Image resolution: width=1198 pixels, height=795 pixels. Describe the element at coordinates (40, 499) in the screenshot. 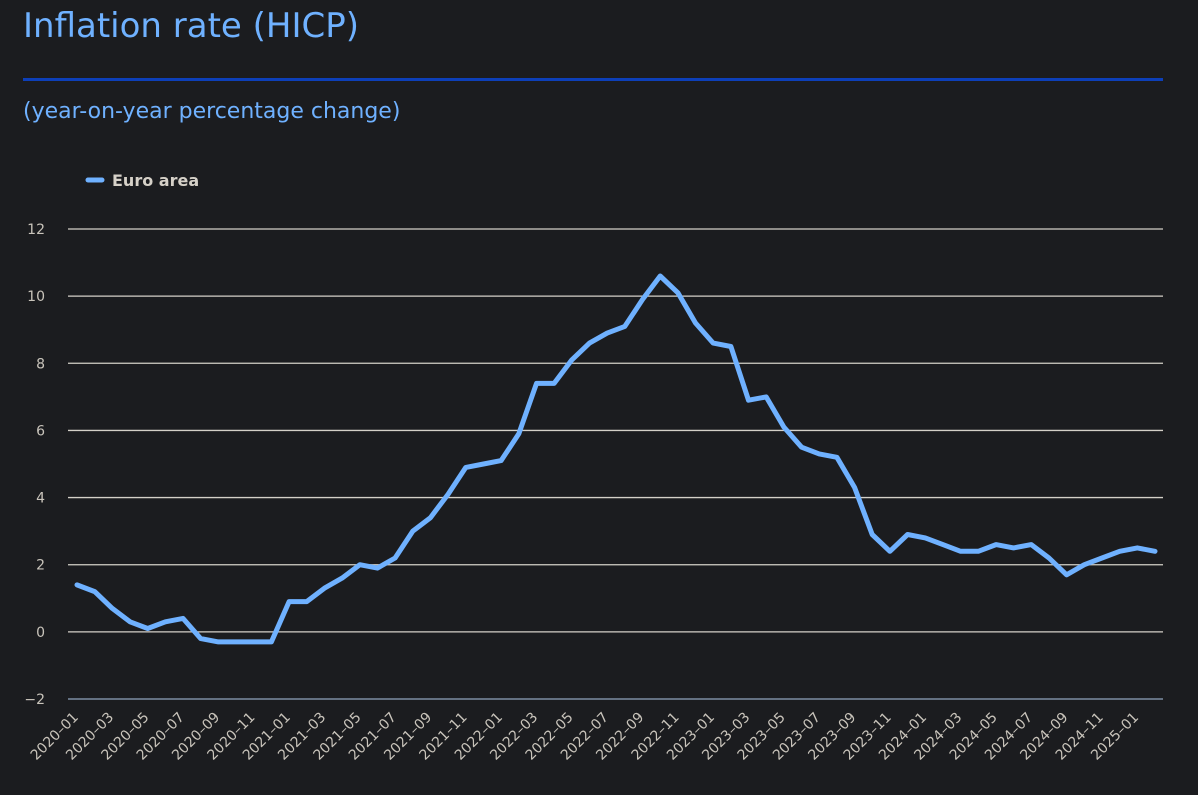

I see `y-tick-label: 4` at that location.